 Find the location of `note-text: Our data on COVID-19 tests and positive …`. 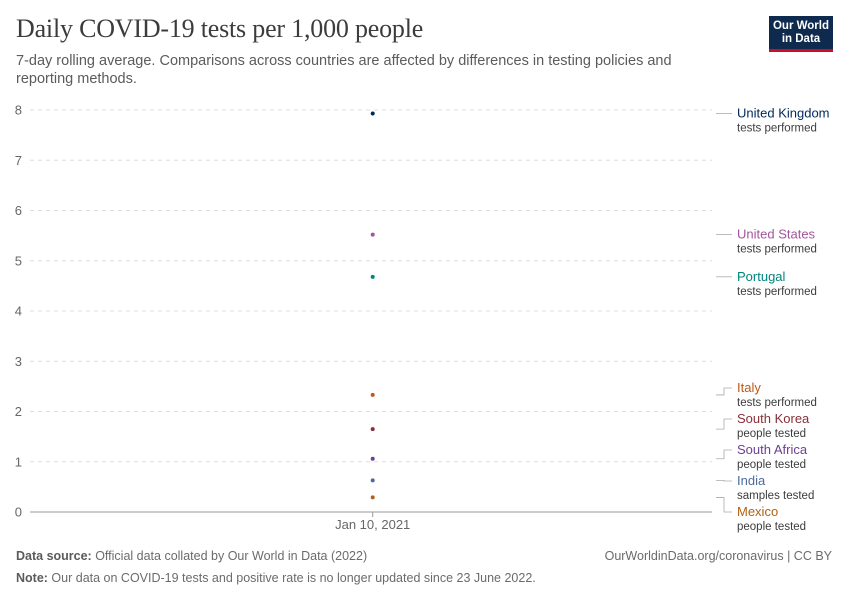

note-text: Our data on COVID-19 tests and positive … is located at coordinates (291, 578).